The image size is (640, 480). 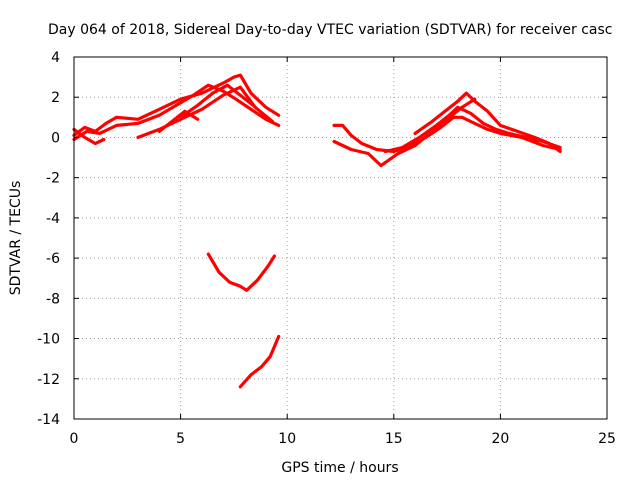 I want to click on series-line-sat-c, so click(x=89, y=136).